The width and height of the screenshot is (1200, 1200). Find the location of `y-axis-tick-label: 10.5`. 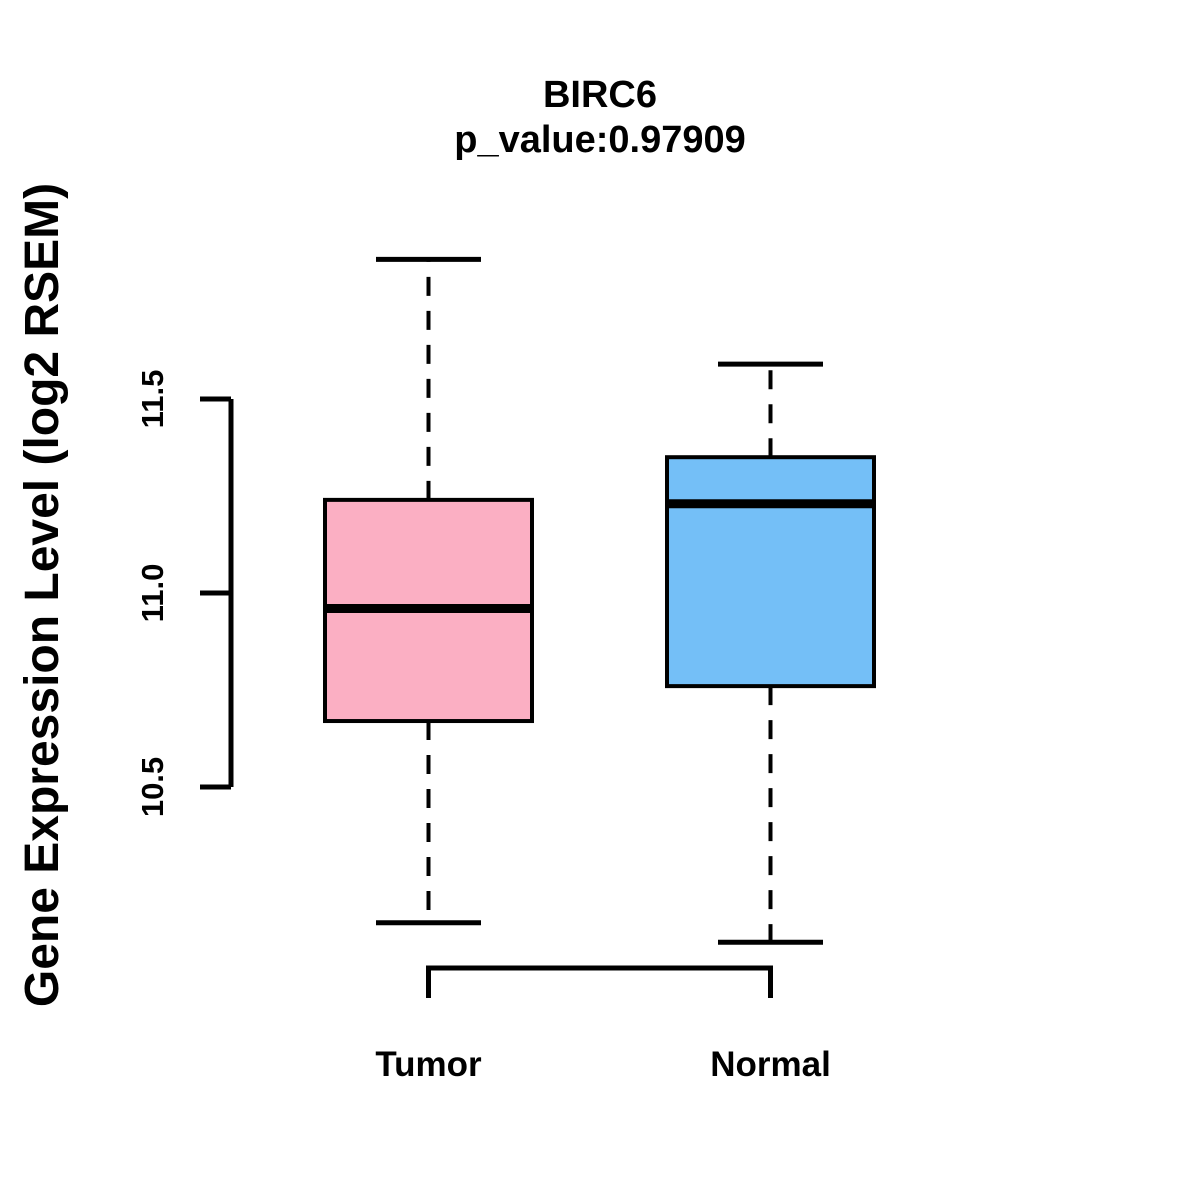

y-axis-tick-label: 10.5 is located at coordinates (152, 787).